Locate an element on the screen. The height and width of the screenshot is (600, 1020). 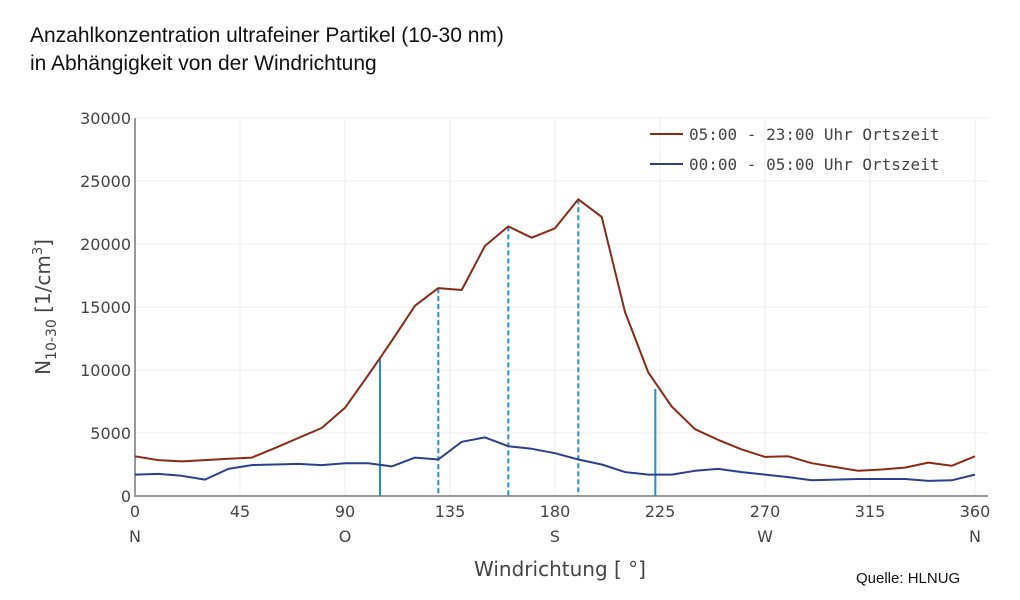
y-tick-label: 5000 is located at coordinates (110, 433).